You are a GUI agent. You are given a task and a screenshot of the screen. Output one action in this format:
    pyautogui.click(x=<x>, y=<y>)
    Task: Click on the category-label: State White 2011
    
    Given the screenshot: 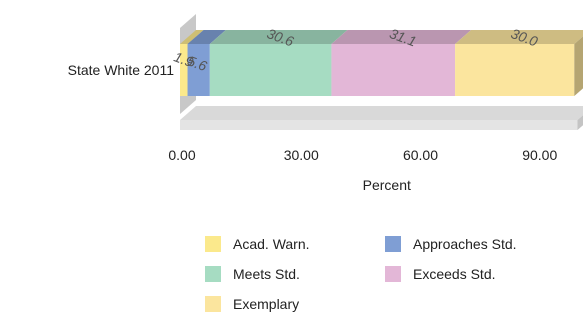 What is the action you would take?
    pyautogui.click(x=121, y=70)
    